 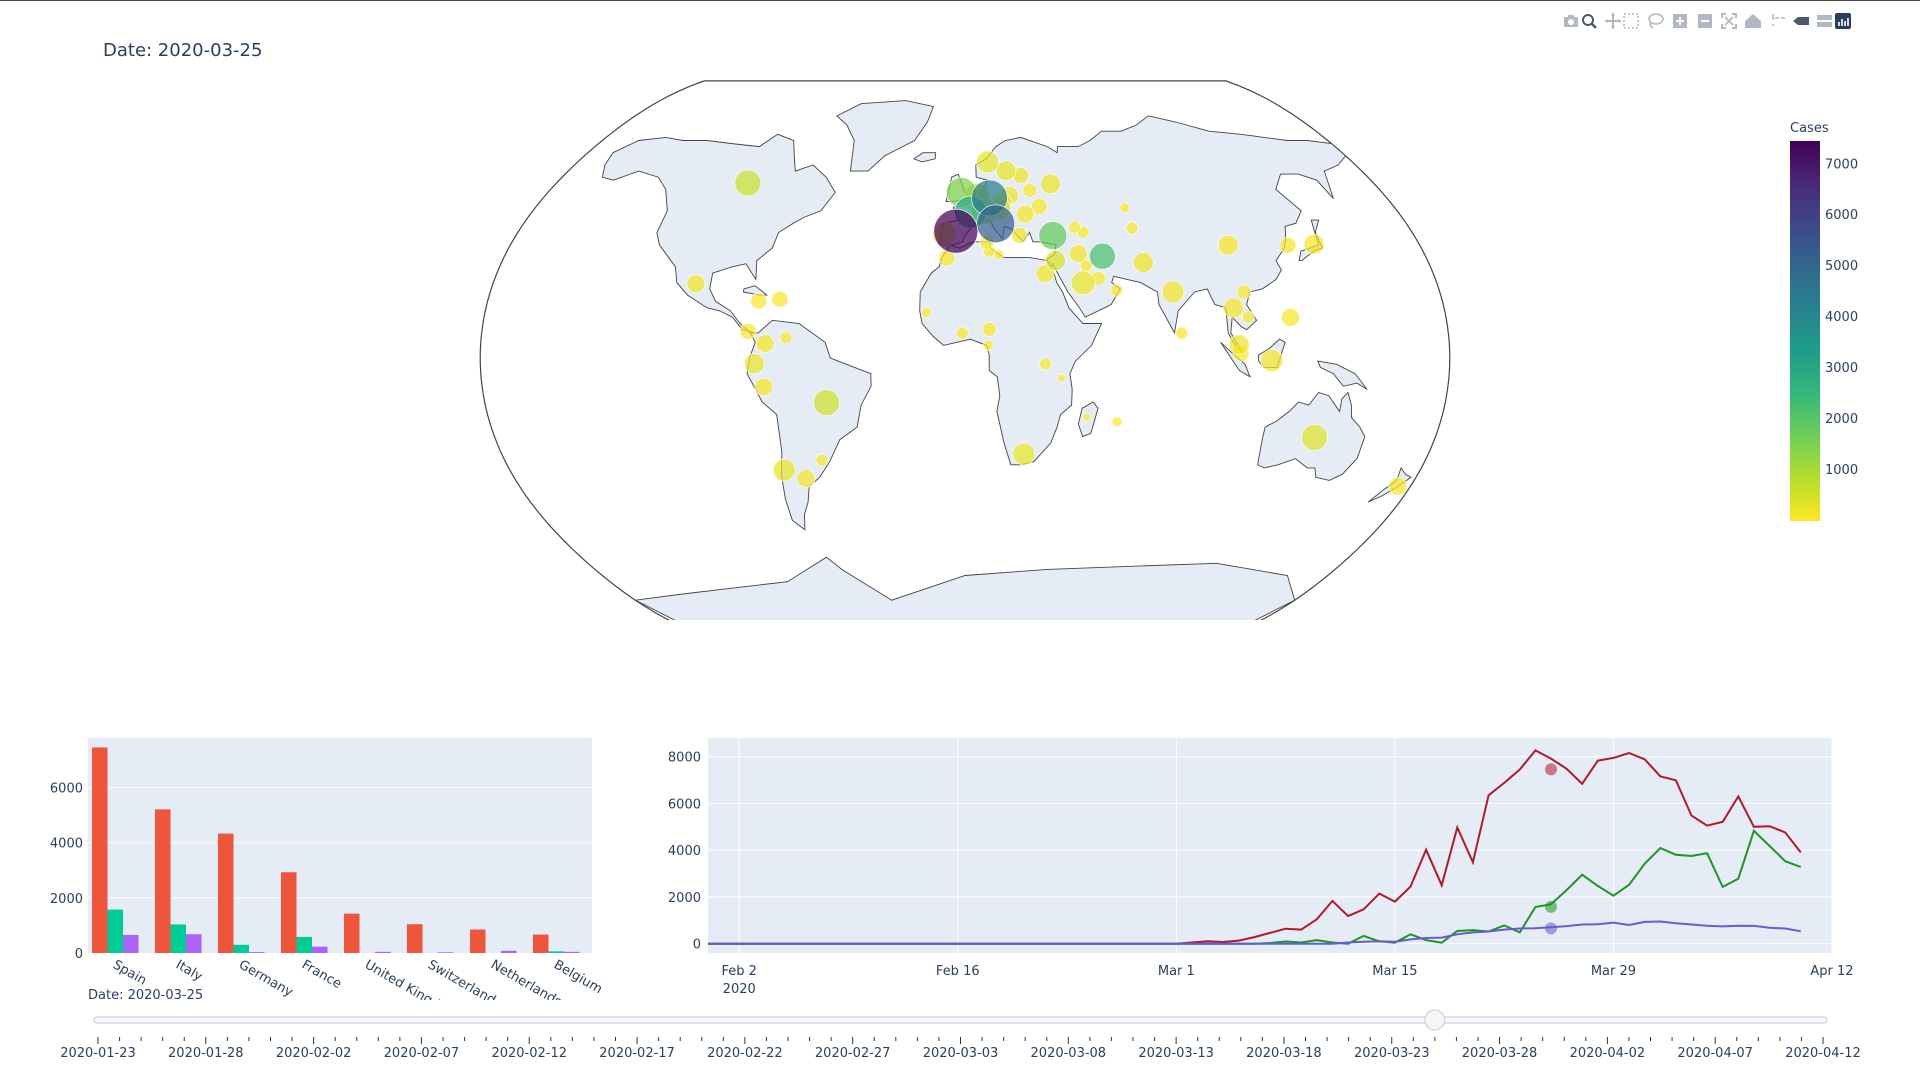 What do you see at coordinates (1705, 21) in the screenshot?
I see `zoom-out-icon` at bounding box center [1705, 21].